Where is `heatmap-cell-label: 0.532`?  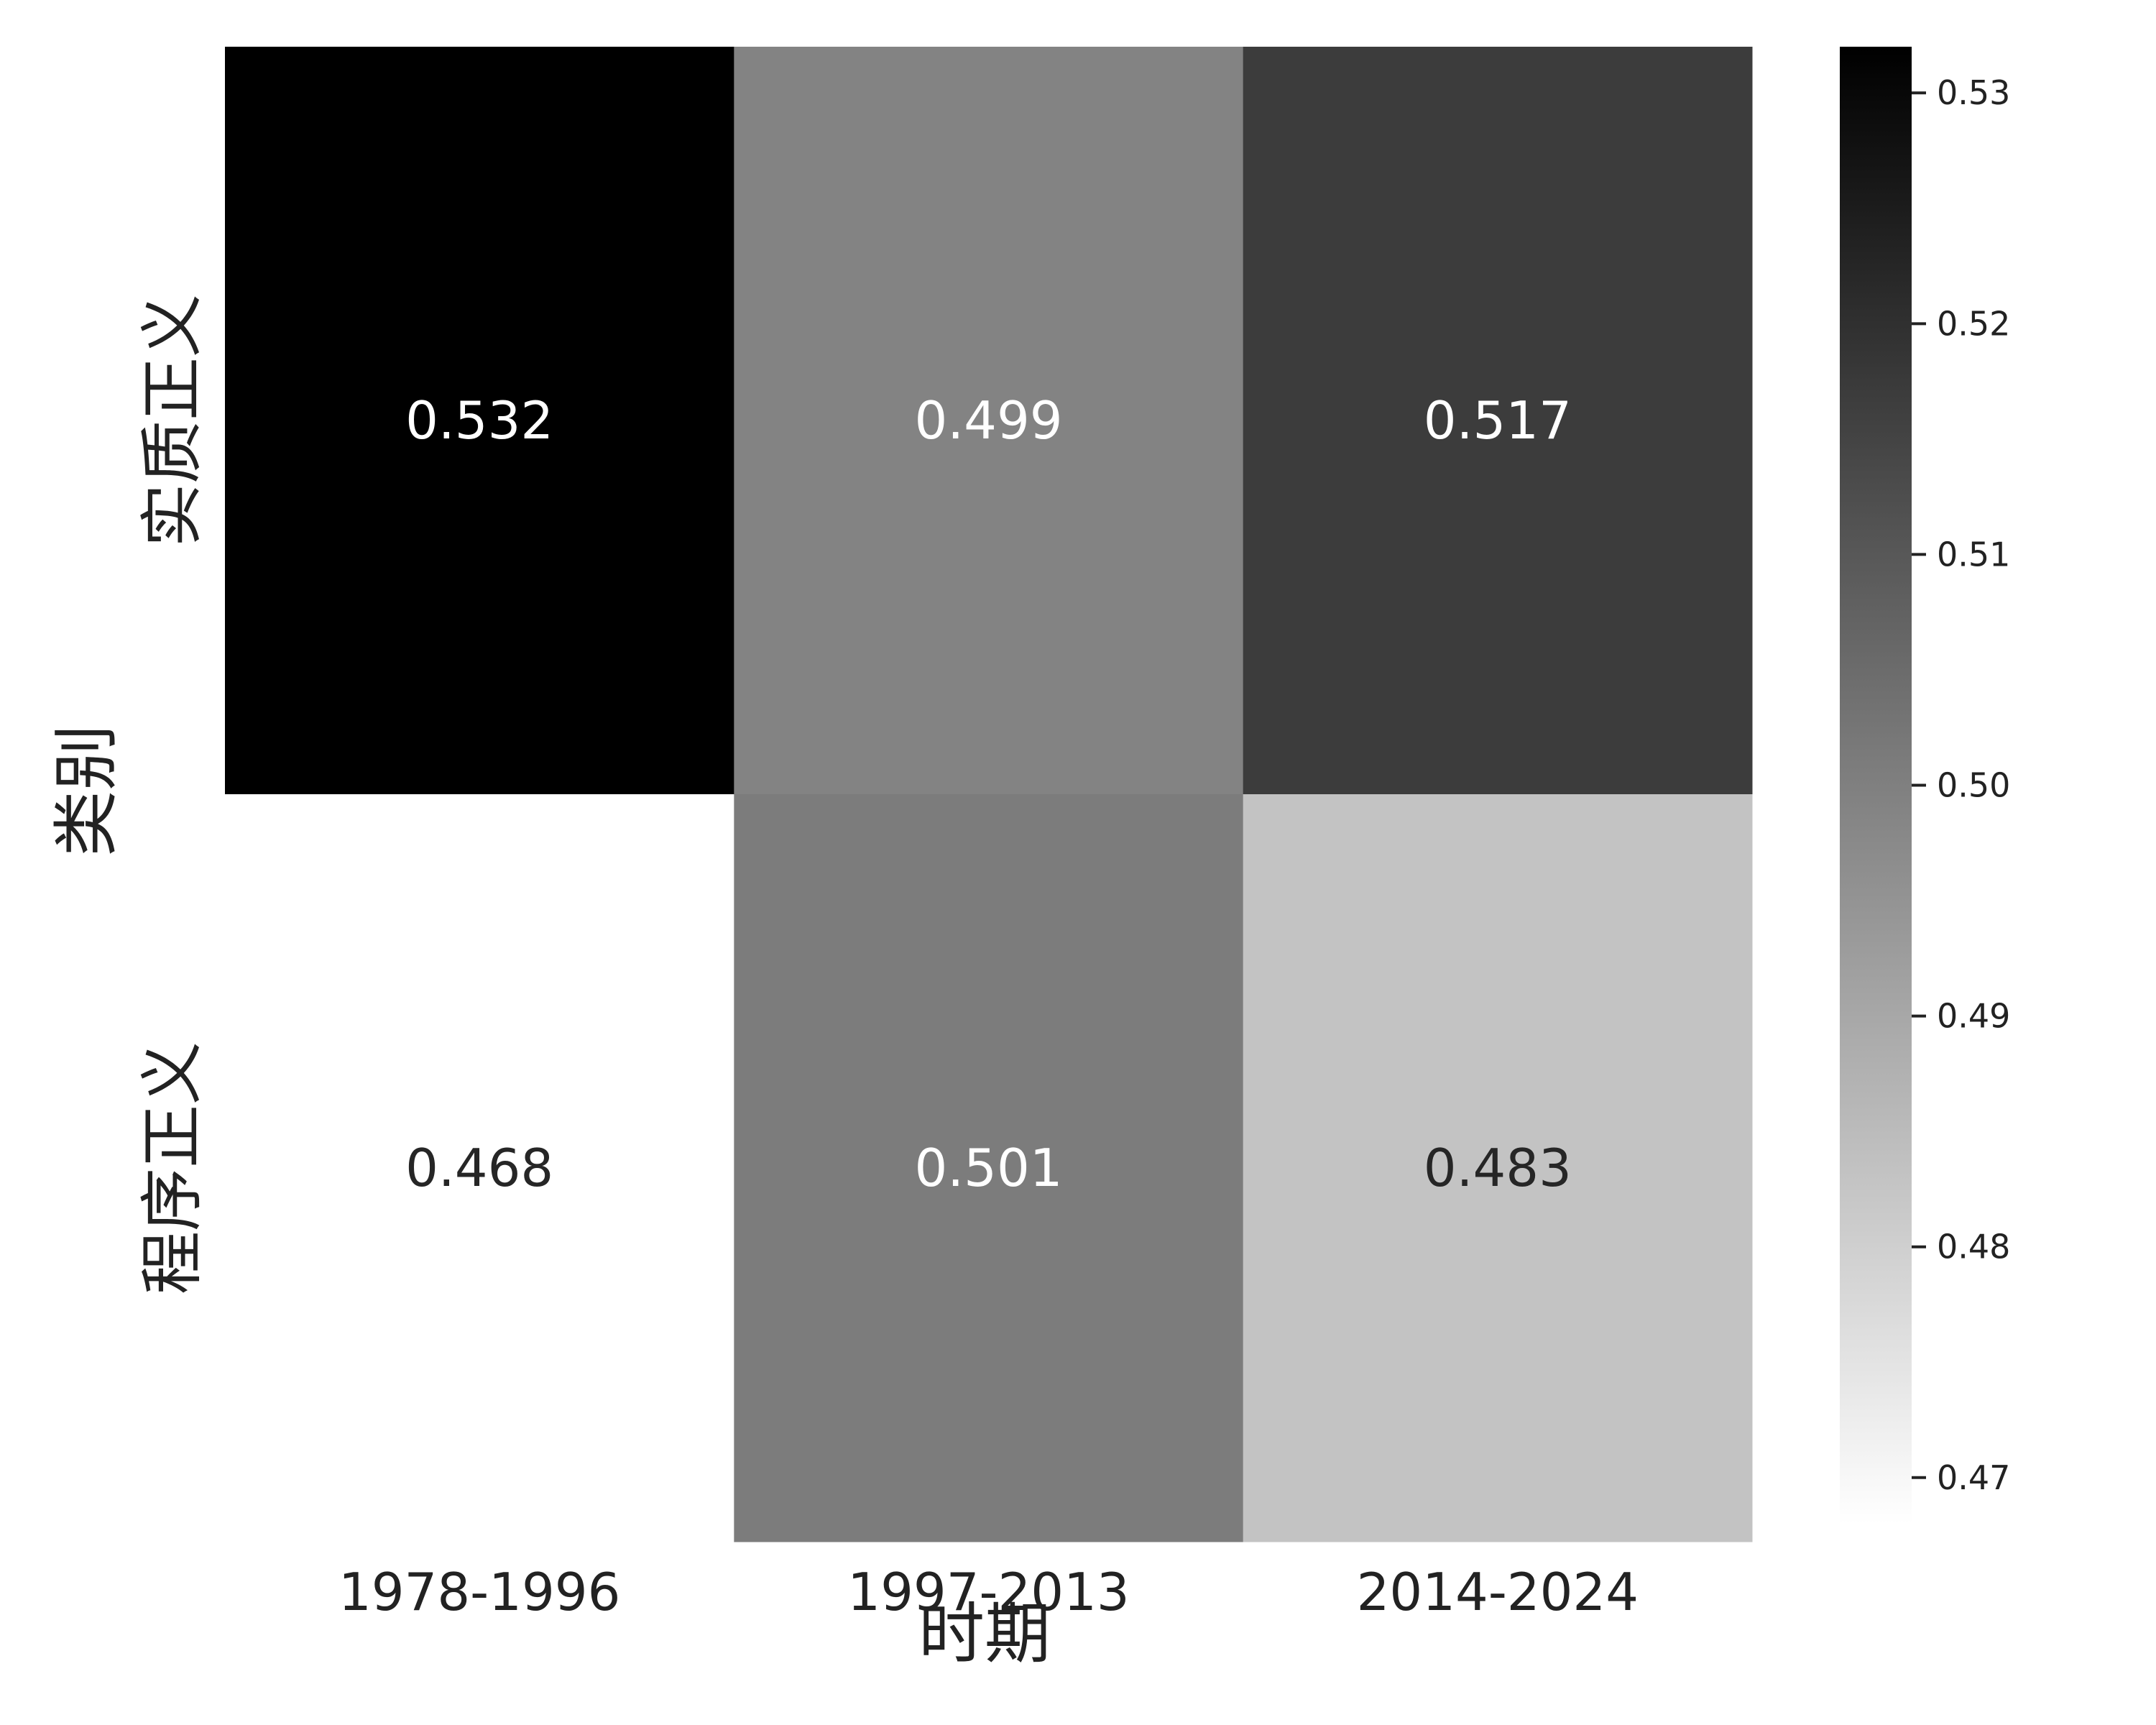
heatmap-cell-label: 0.532 is located at coordinates (479, 420).